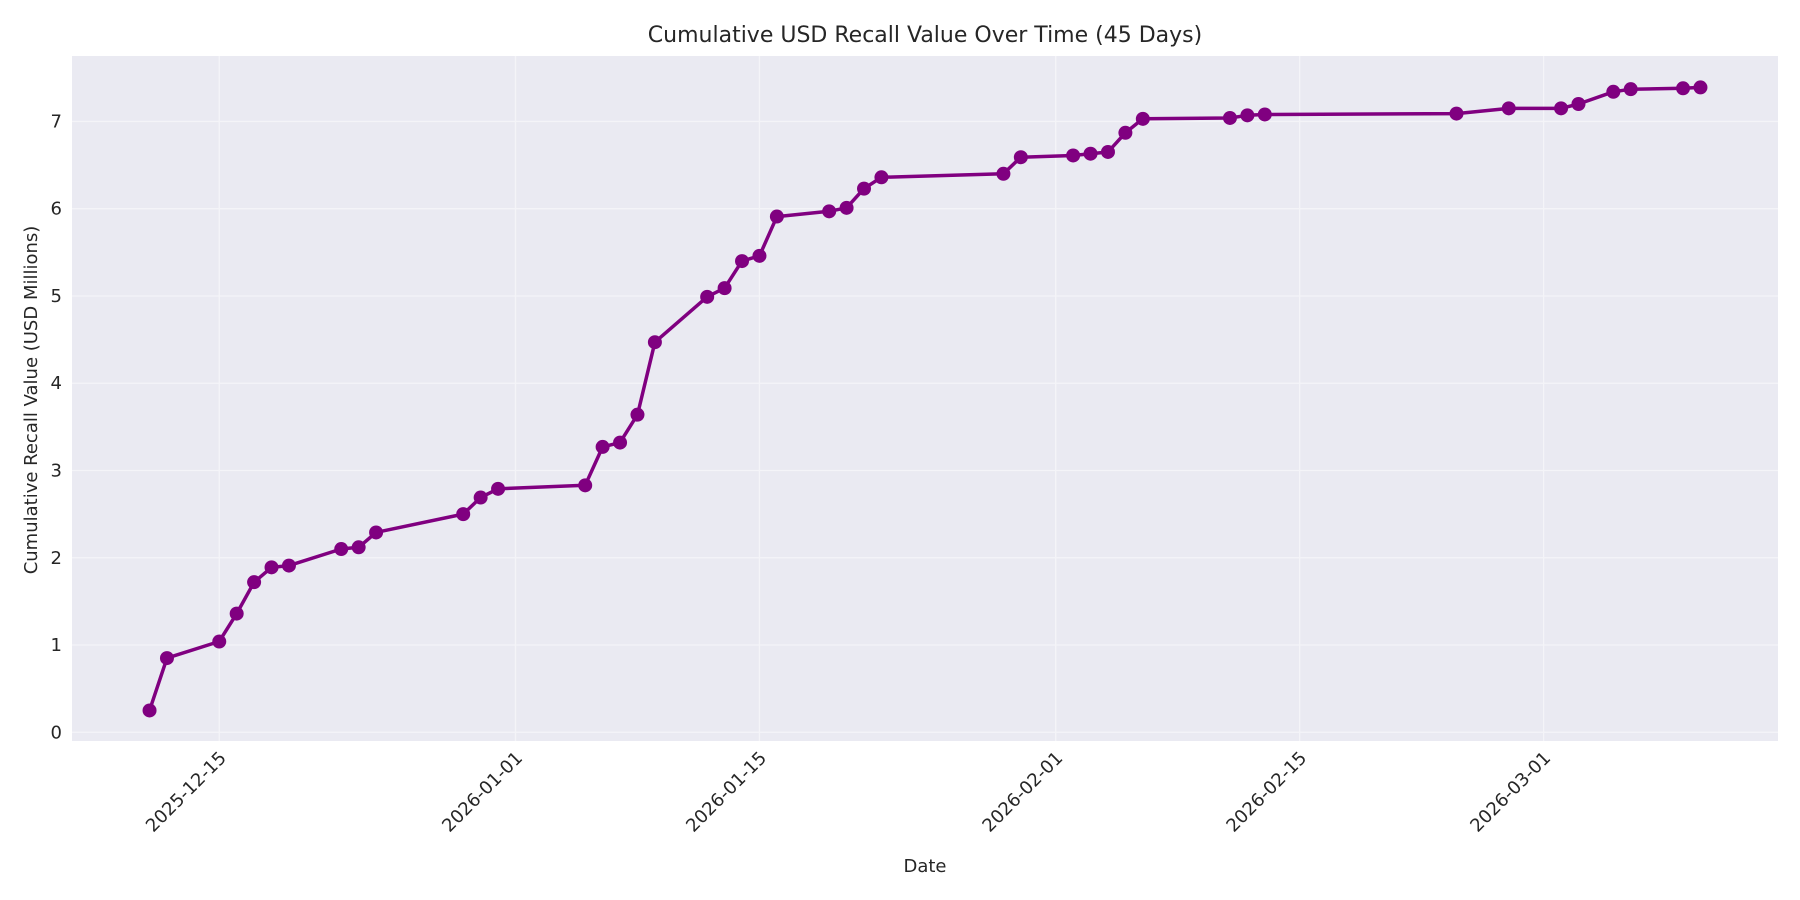 Image resolution: width=1800 pixels, height=900 pixels. I want to click on data-point-marker: 2026-01-08: 3.64, so click(637, 414).